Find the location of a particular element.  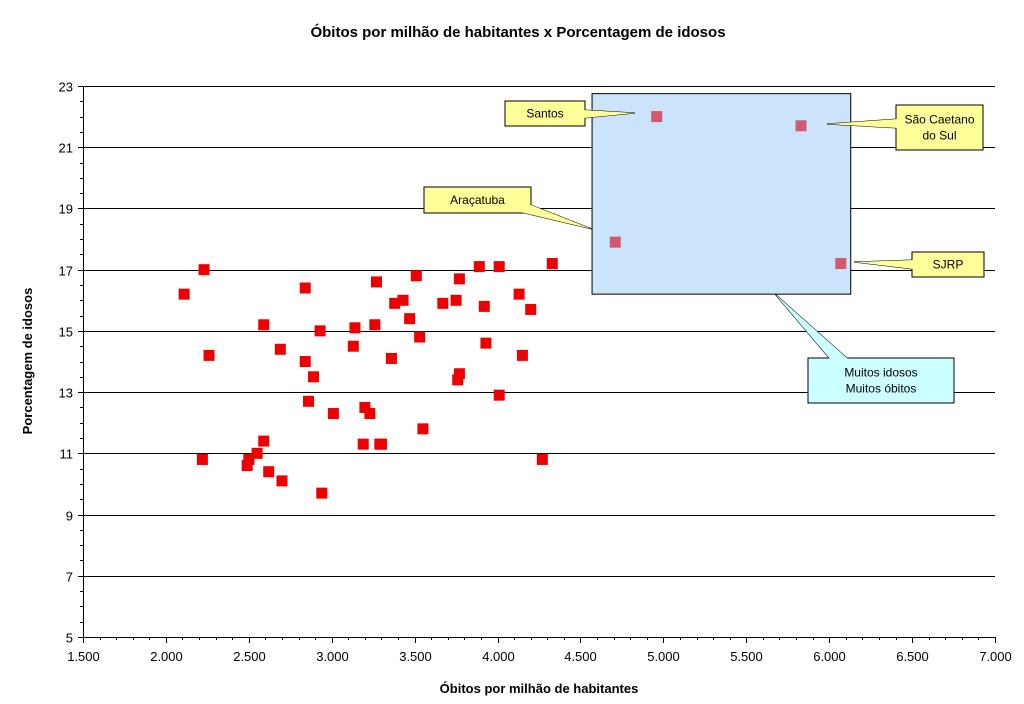

callout-aracatuba: Araçatuba is located at coordinates (508, 208).